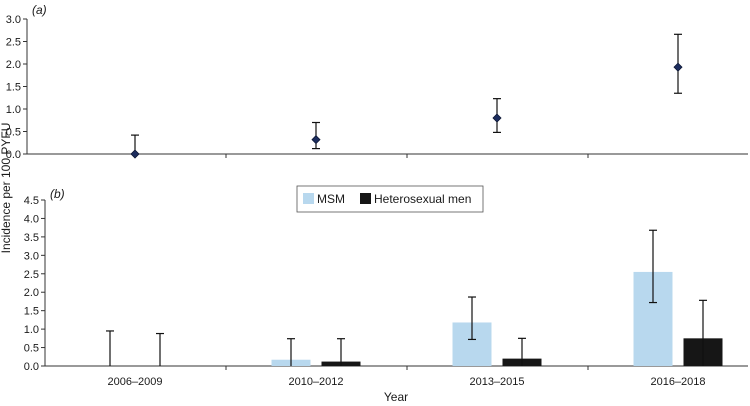 The width and height of the screenshot is (750, 406). Describe the element at coordinates (315, 382) in the screenshot. I see `x-tick-label: 2010–2012` at that location.